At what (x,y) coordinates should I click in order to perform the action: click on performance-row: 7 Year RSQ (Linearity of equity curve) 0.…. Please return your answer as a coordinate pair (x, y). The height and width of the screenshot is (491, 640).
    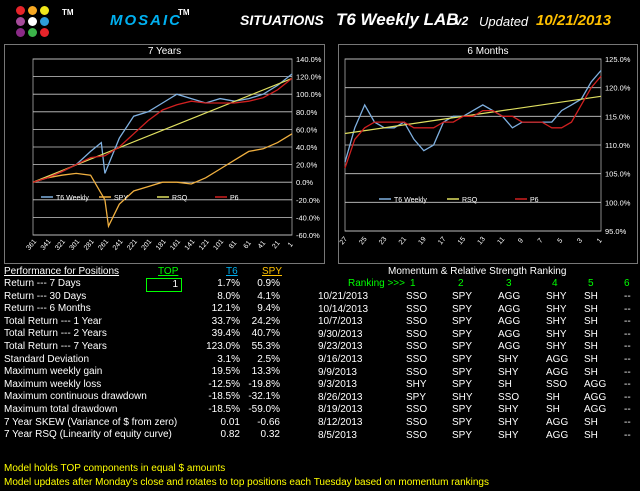
    Looking at the image, I should click on (154, 435).